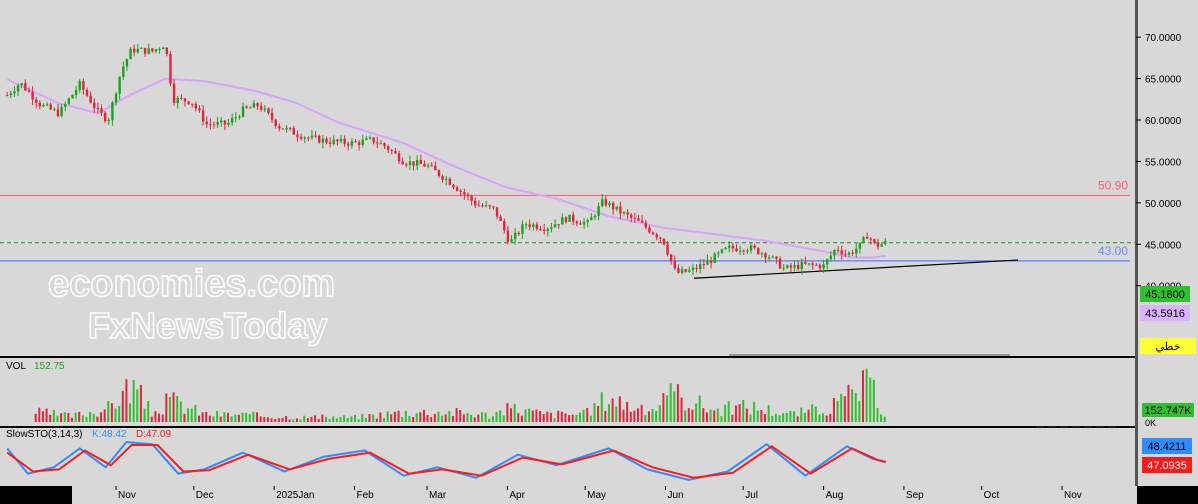  What do you see at coordinates (675, 495) in the screenshot?
I see `date-tick-label: Jun` at bounding box center [675, 495].